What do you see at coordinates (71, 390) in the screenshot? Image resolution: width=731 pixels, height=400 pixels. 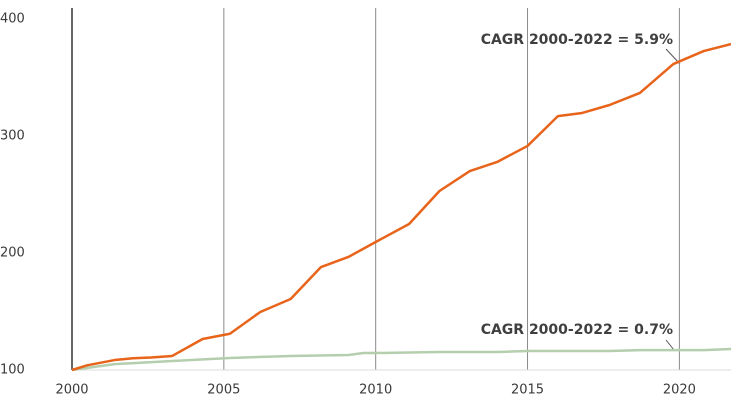 I see `x-tick-label: 2000` at bounding box center [71, 390].